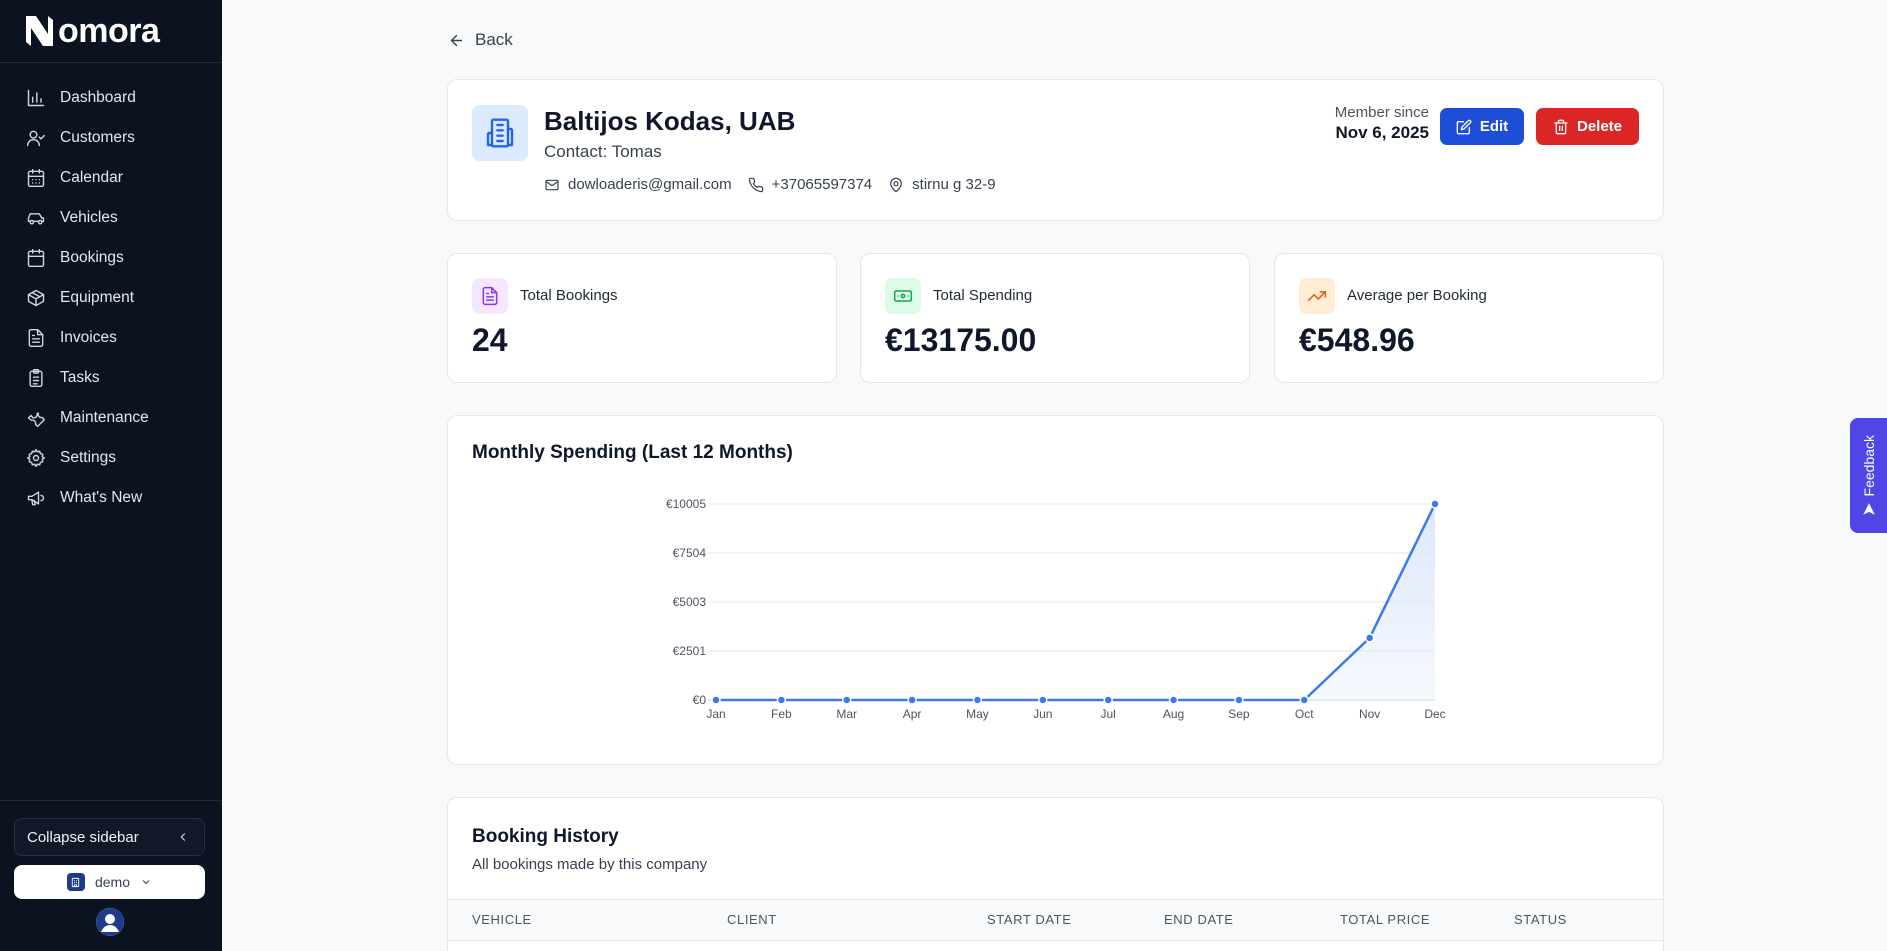 Image resolution: width=1887 pixels, height=951 pixels. What do you see at coordinates (88, 337) in the screenshot?
I see `sidebar-item-label: Invoices` at bounding box center [88, 337].